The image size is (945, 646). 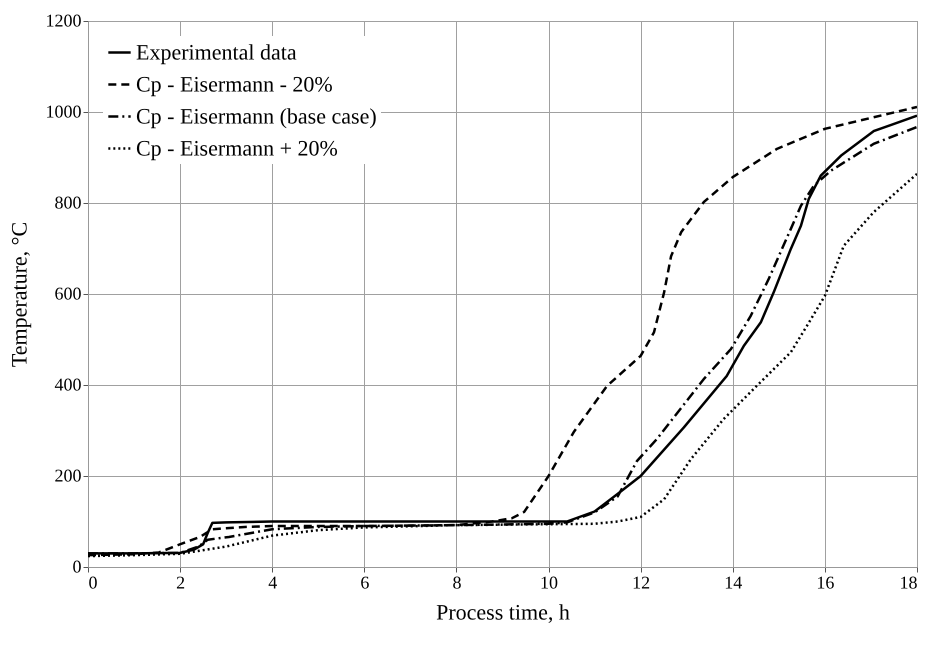 What do you see at coordinates (68, 202) in the screenshot?
I see `y-tick-label: 800` at bounding box center [68, 202].